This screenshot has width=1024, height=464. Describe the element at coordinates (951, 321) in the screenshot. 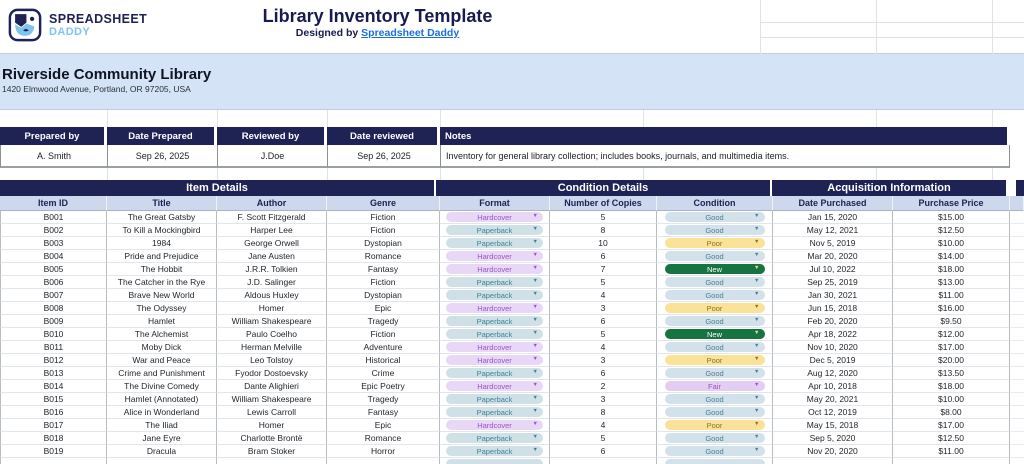

I see `cell-price: $9.50` at that location.